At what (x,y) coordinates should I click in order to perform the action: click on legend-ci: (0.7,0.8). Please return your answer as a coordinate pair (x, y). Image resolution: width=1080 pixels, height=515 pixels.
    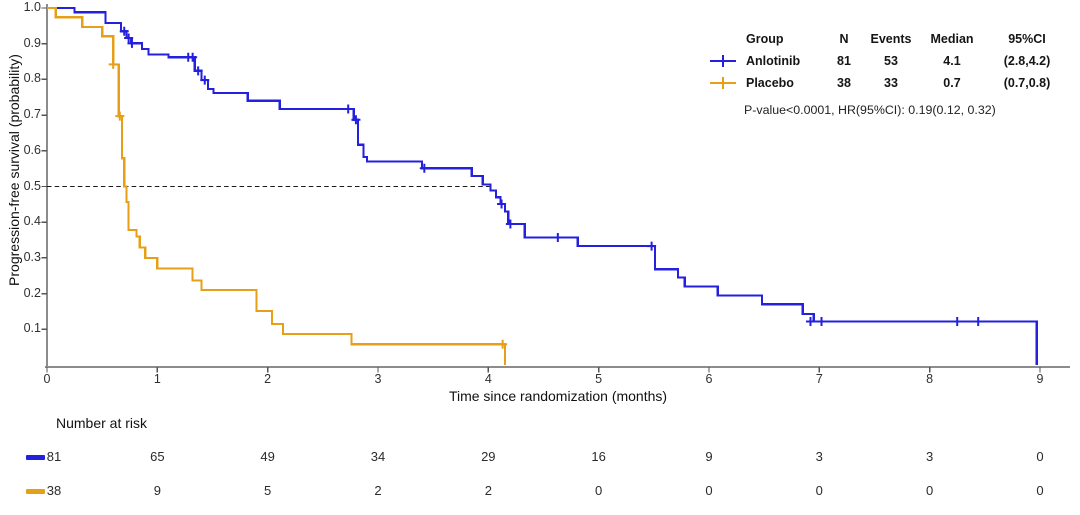
    Looking at the image, I should click on (1027, 83).